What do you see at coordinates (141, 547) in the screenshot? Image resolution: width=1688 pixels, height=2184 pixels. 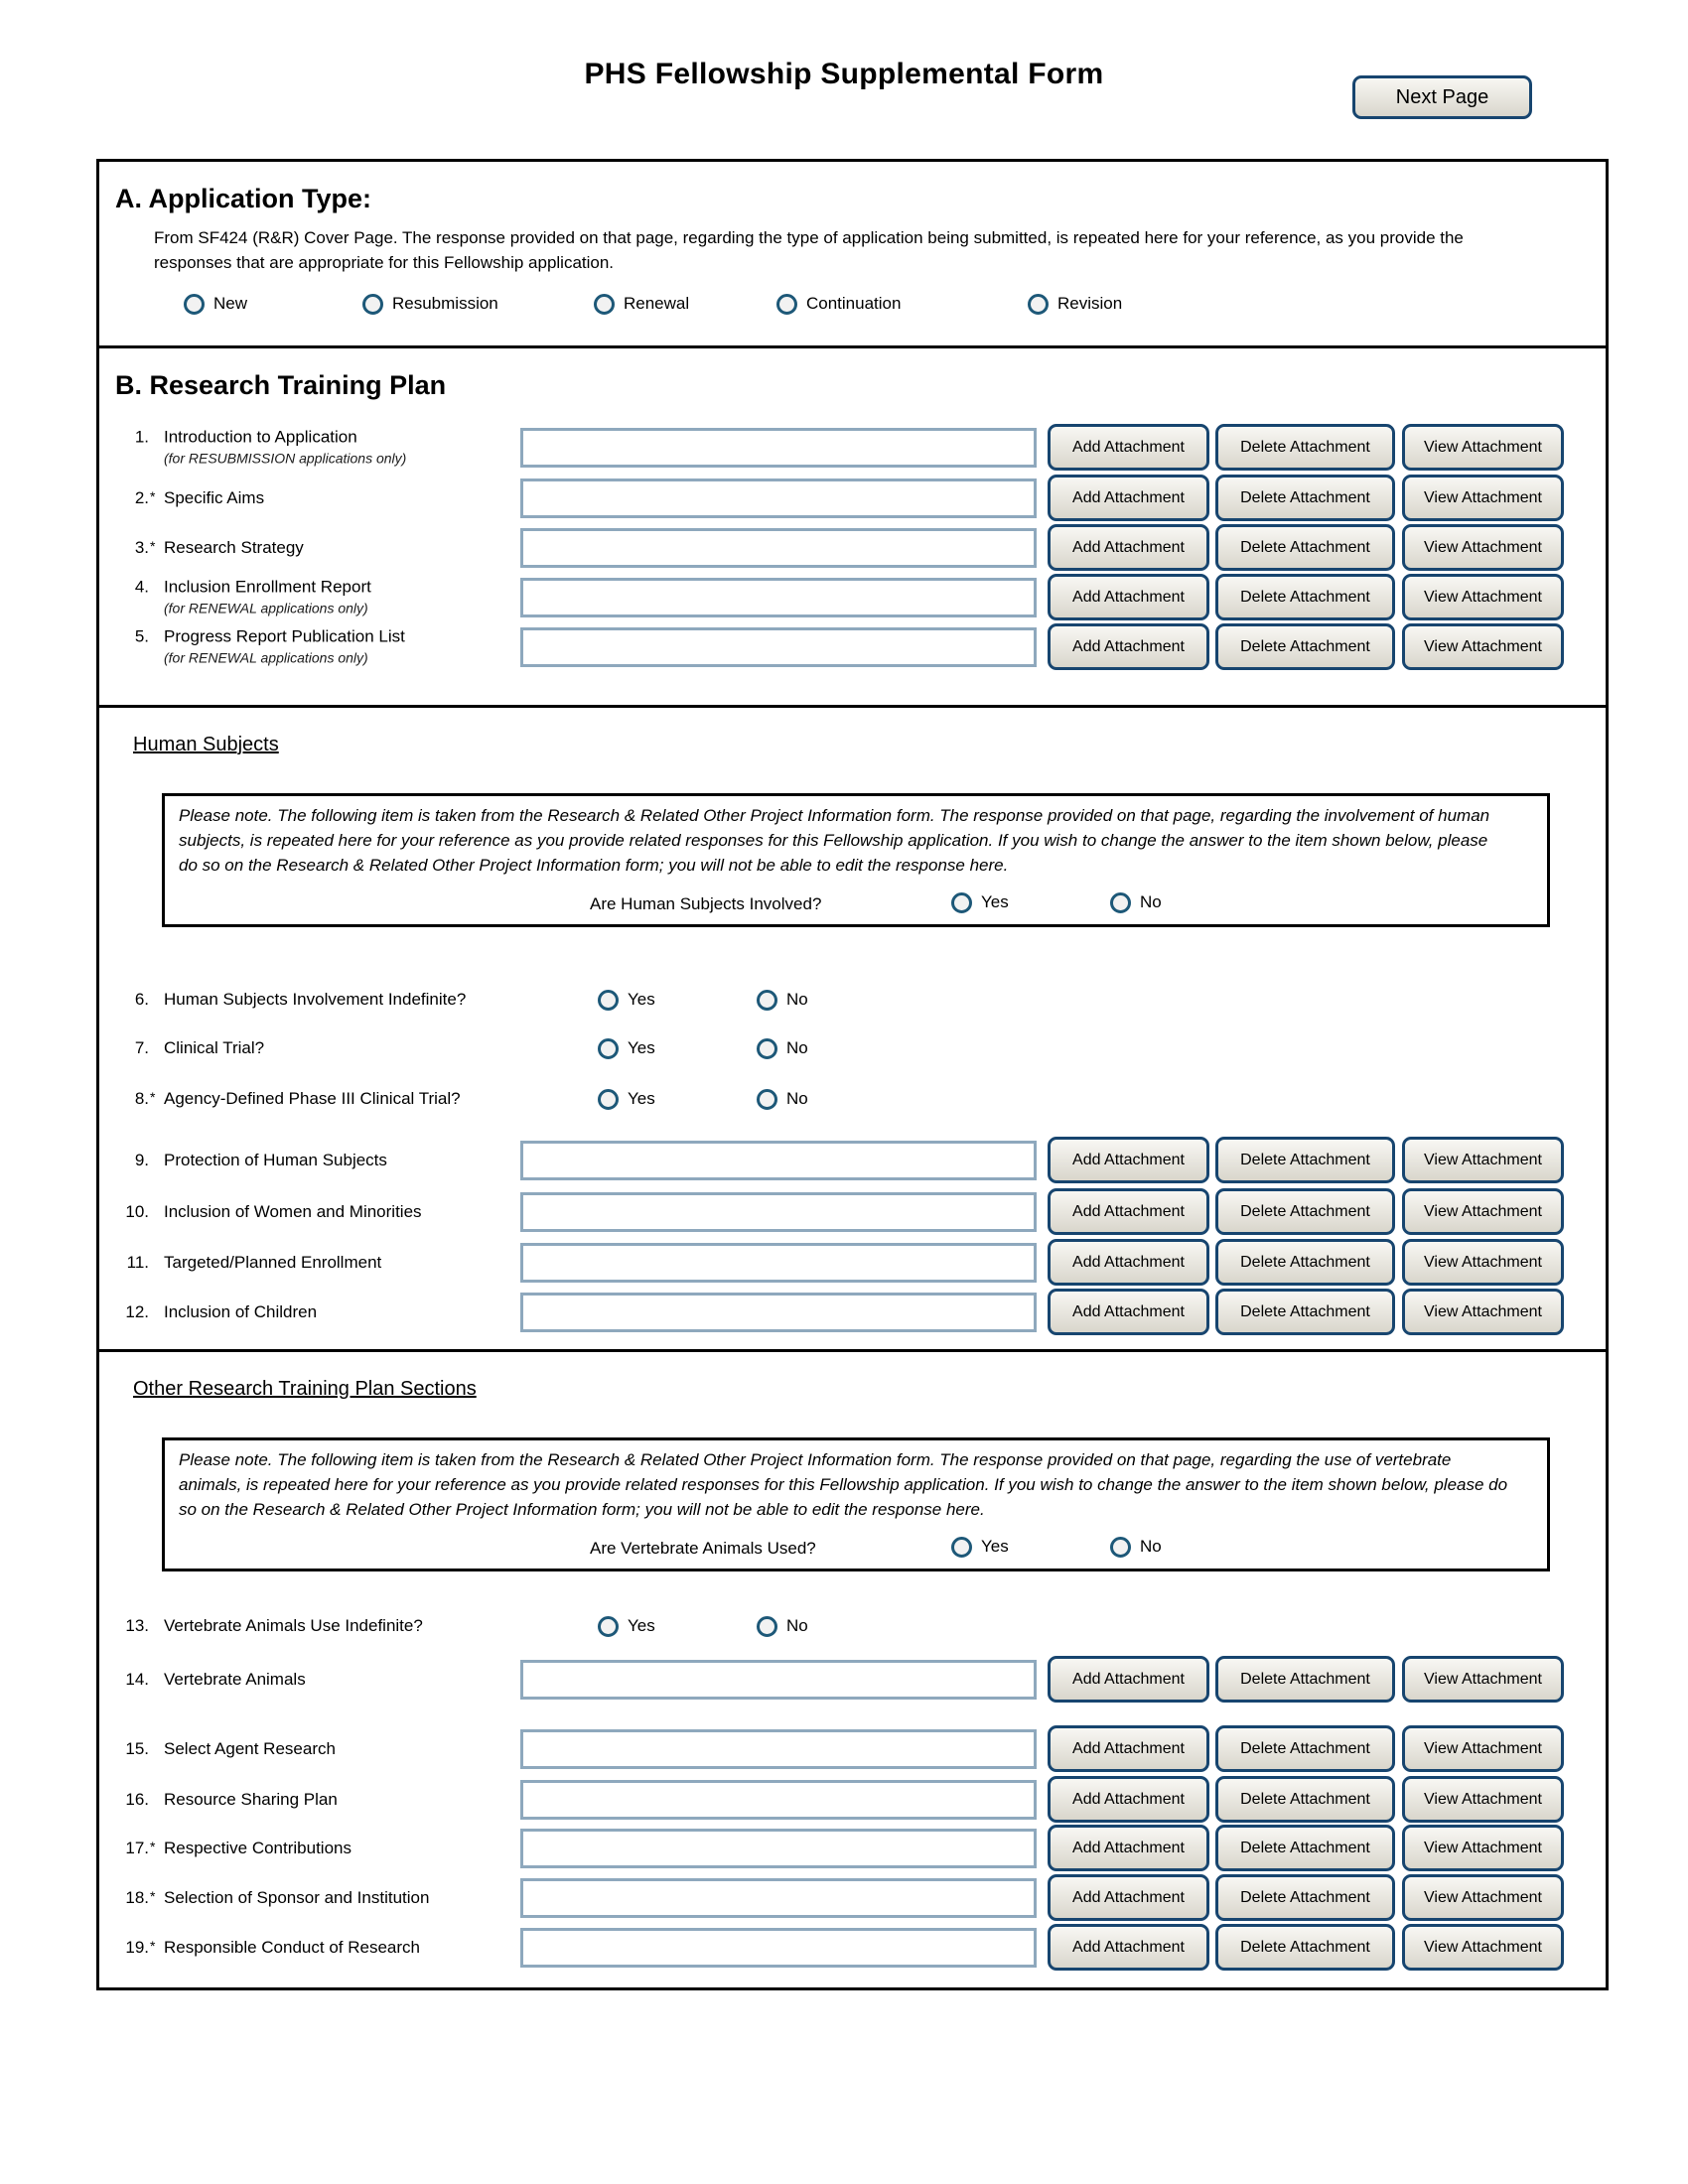 I see `item-number: 3.` at bounding box center [141, 547].